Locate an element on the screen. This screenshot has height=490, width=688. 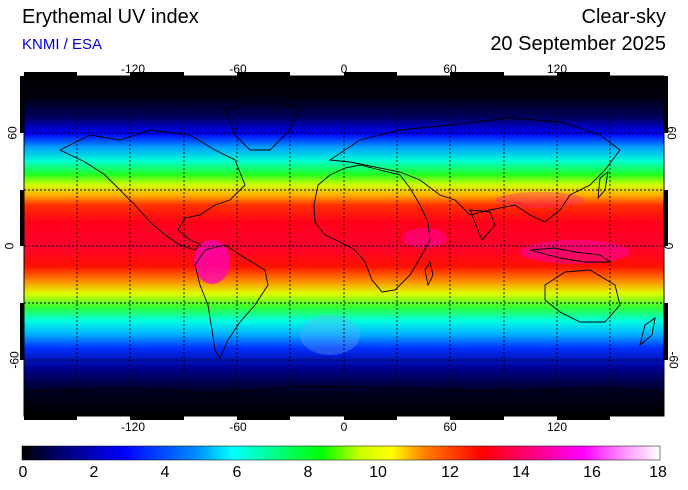
colorbar is located at coordinates (341, 453).